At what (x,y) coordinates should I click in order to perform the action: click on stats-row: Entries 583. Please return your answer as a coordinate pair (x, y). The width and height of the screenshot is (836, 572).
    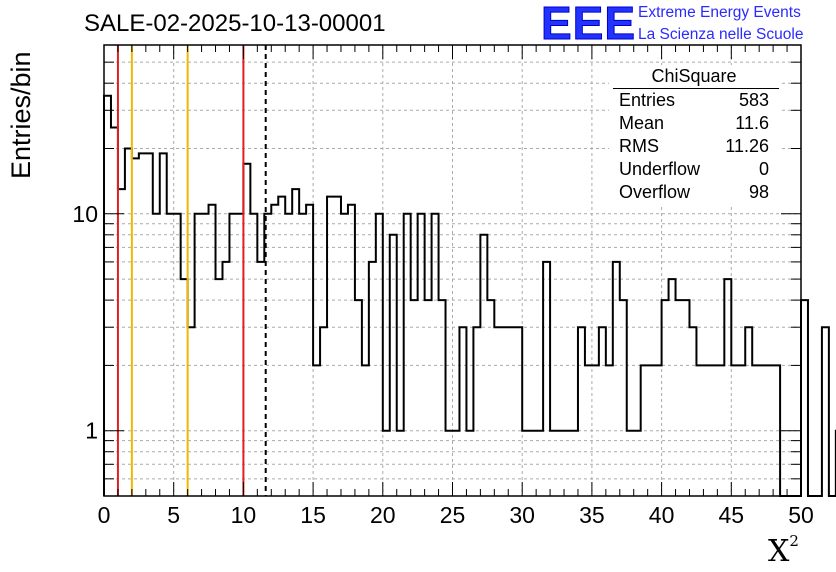
    Looking at the image, I should click on (694, 100).